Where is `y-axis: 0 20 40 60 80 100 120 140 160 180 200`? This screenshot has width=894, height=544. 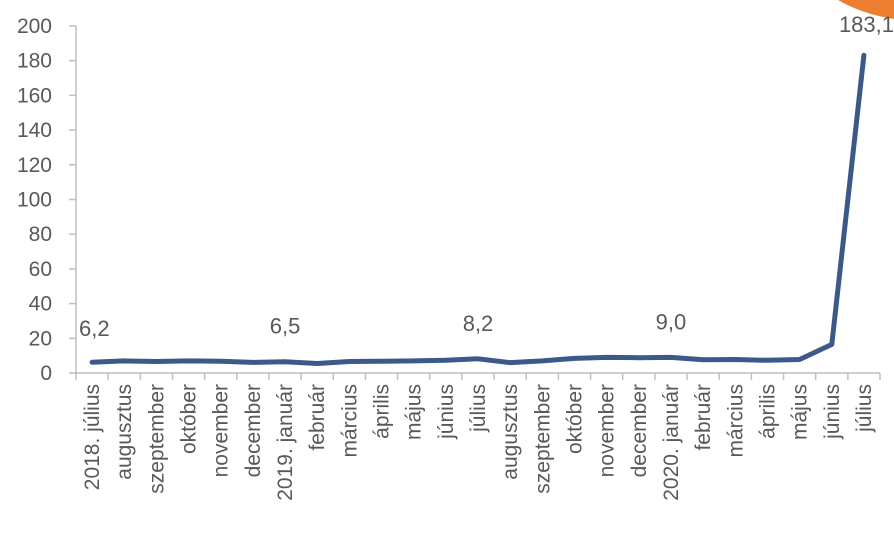 y-axis: 0 20 40 60 80 100 120 140 160 180 200 is located at coordinates (47, 200).